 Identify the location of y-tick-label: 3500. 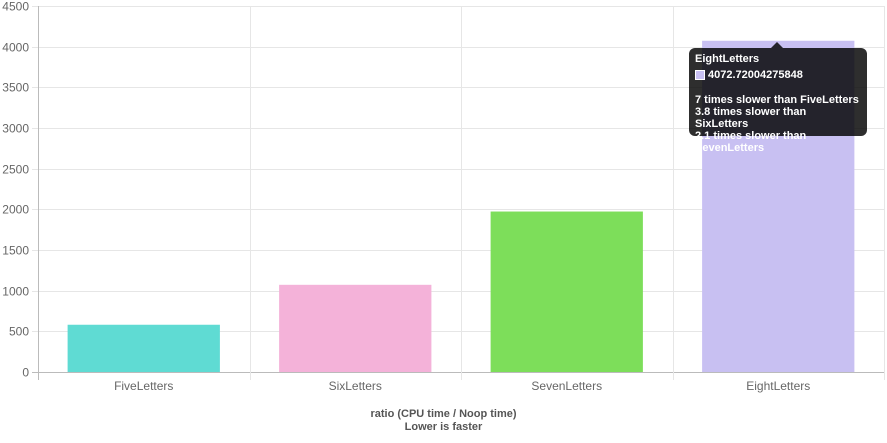
(15, 88).